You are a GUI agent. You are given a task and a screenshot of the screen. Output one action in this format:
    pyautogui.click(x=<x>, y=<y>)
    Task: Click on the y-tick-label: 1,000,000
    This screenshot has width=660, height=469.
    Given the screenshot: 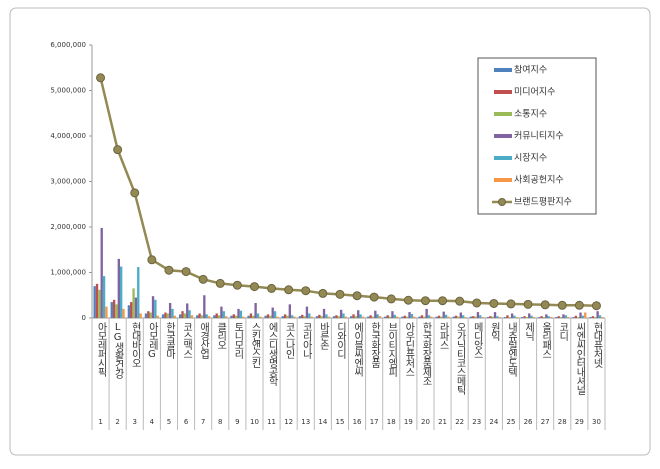 What is the action you would take?
    pyautogui.click(x=68, y=273)
    